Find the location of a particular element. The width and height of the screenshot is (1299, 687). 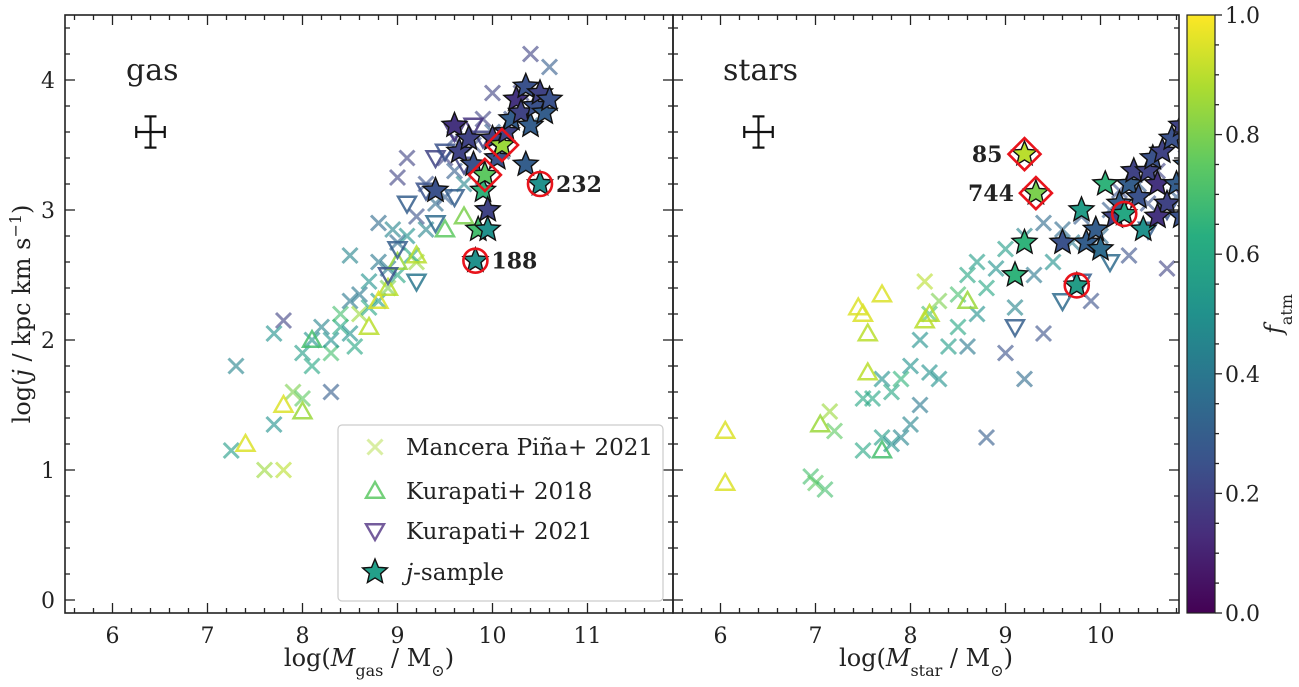

y-tick-label: 3 is located at coordinates (48, 211).